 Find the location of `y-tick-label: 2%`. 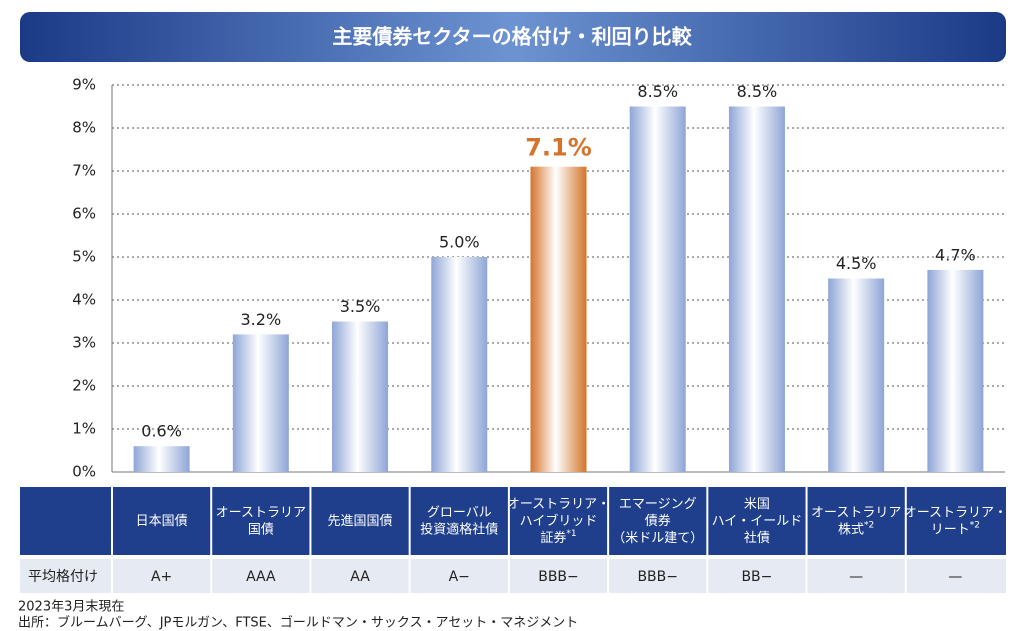

y-tick-label: 2% is located at coordinates (84, 386).